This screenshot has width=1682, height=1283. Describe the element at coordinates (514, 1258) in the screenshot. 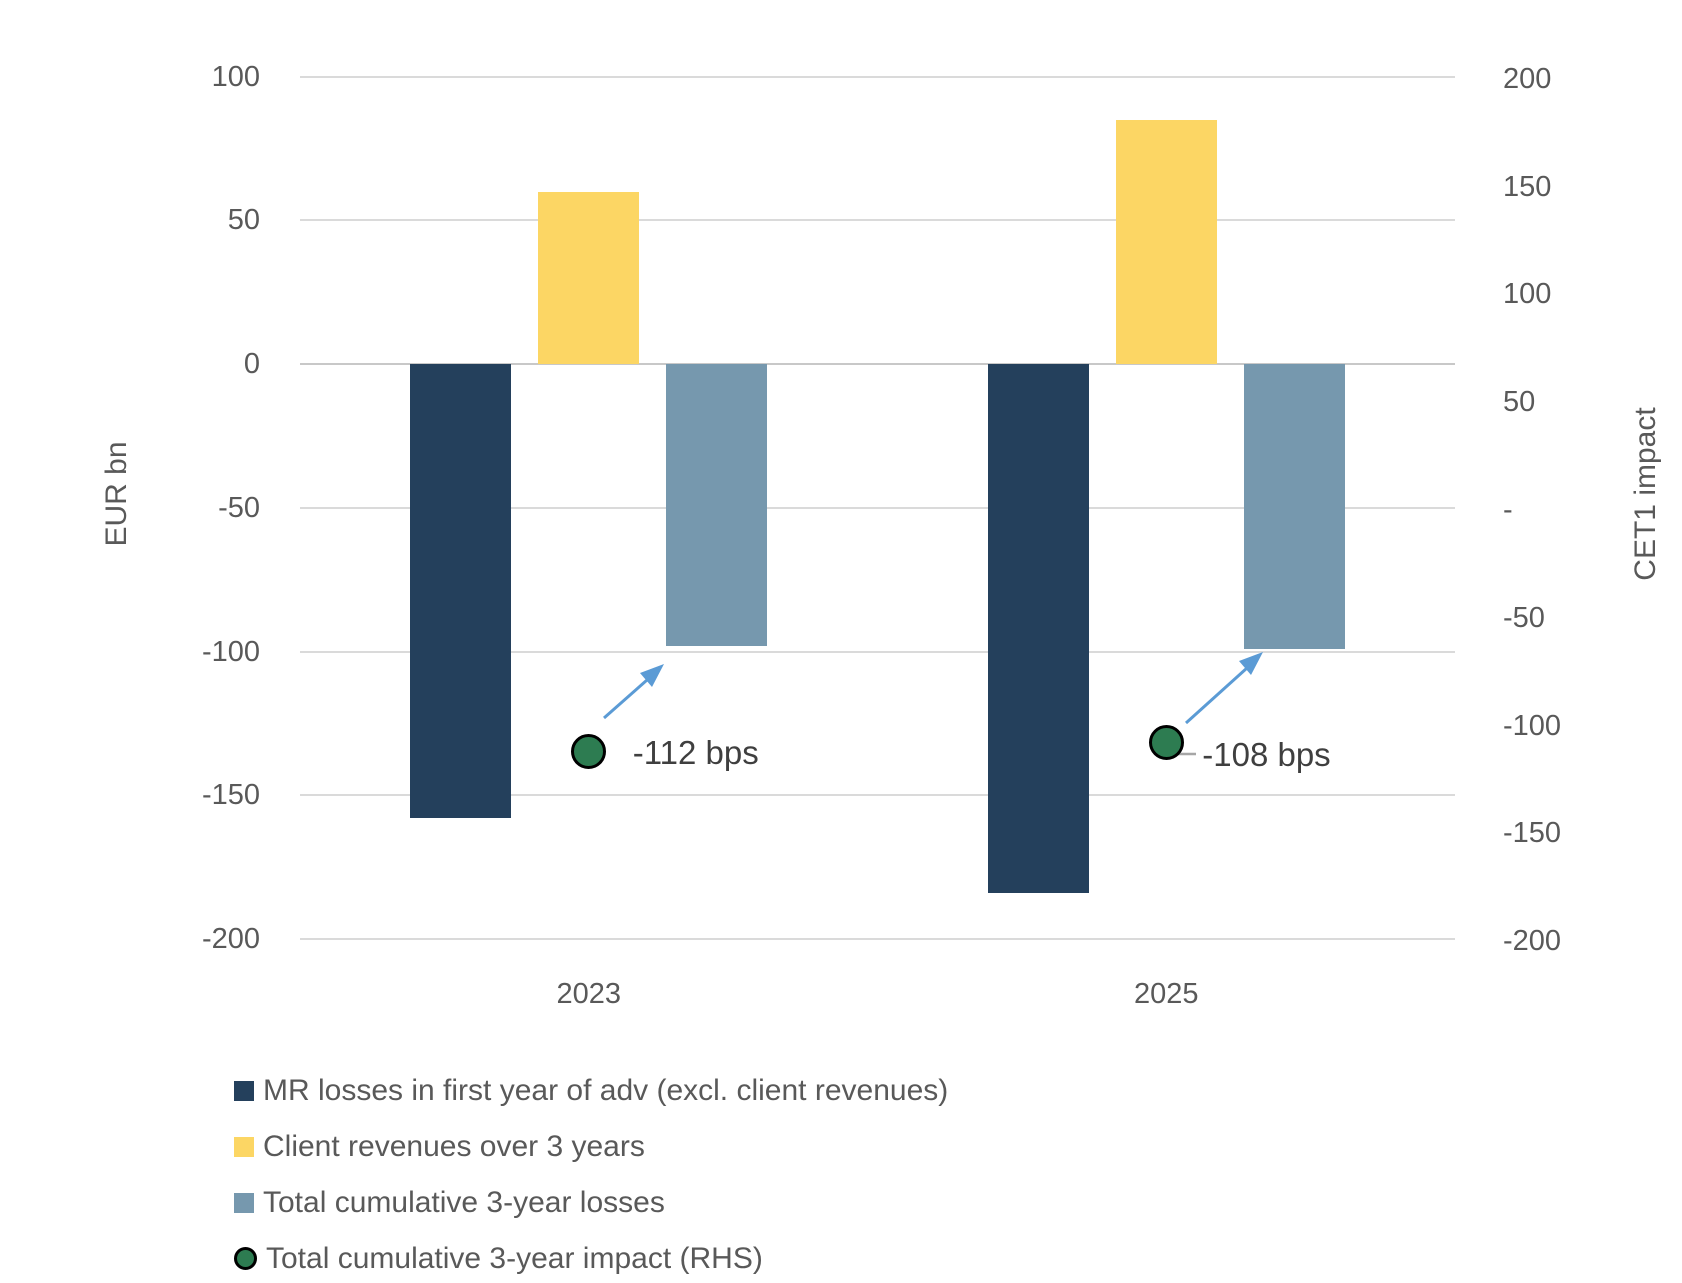

I see `legend-label-cumulative-impact: Total cumulative 3-year impact (RHS)` at that location.